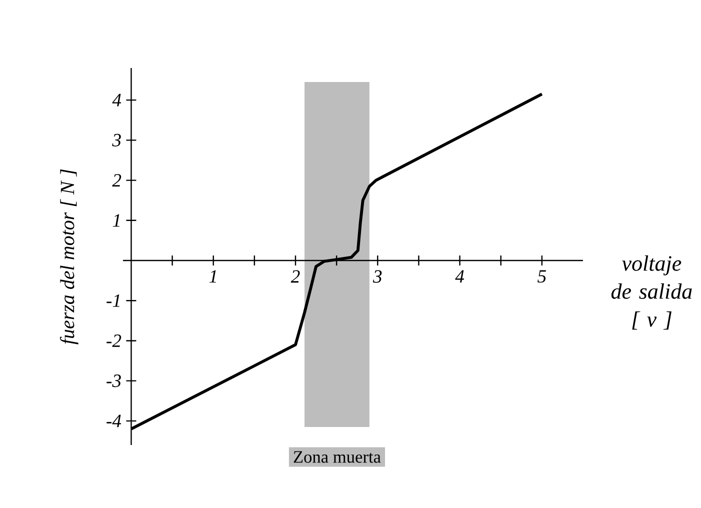  Describe the element at coordinates (542, 276) in the screenshot. I see `x-tick-label: 5` at that location.